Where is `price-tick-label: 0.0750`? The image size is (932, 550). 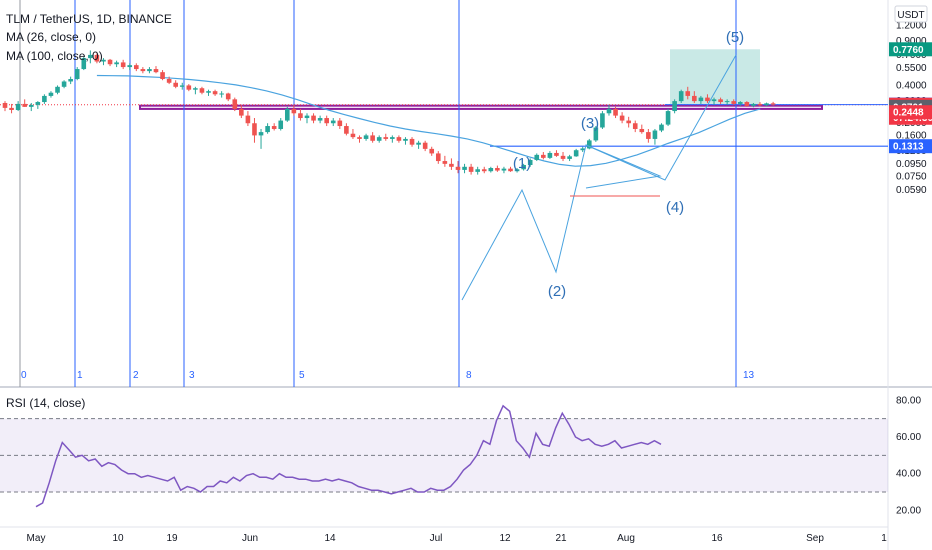
price-tick-label: 0.0750 is located at coordinates (911, 177).